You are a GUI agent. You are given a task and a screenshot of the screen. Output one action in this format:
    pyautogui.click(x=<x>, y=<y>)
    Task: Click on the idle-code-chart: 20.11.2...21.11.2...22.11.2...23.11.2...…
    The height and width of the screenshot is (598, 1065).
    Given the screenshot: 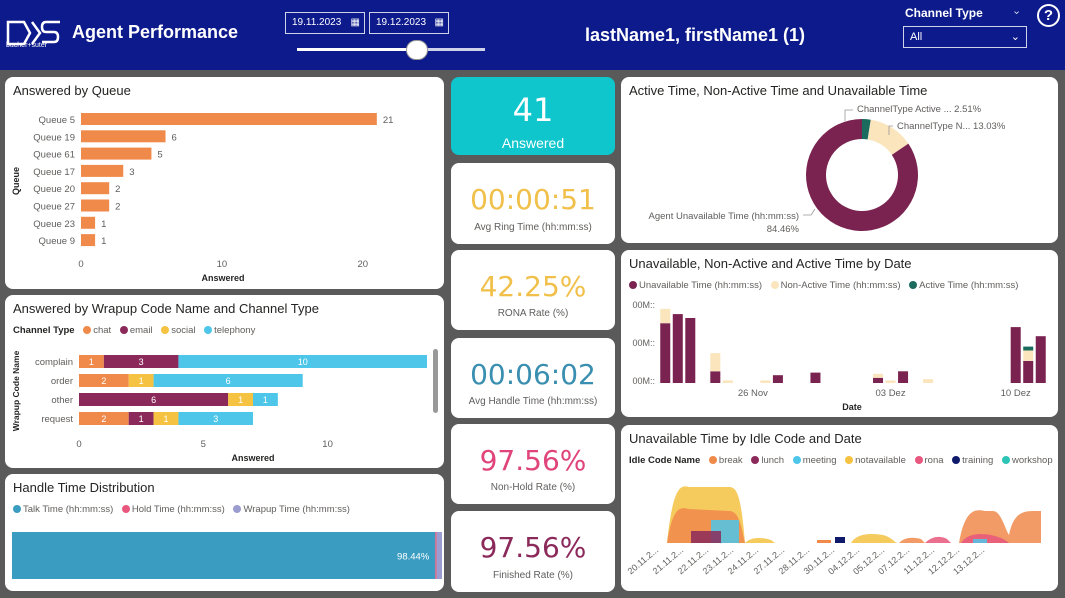 What is the action you would take?
    pyautogui.click(x=833, y=531)
    